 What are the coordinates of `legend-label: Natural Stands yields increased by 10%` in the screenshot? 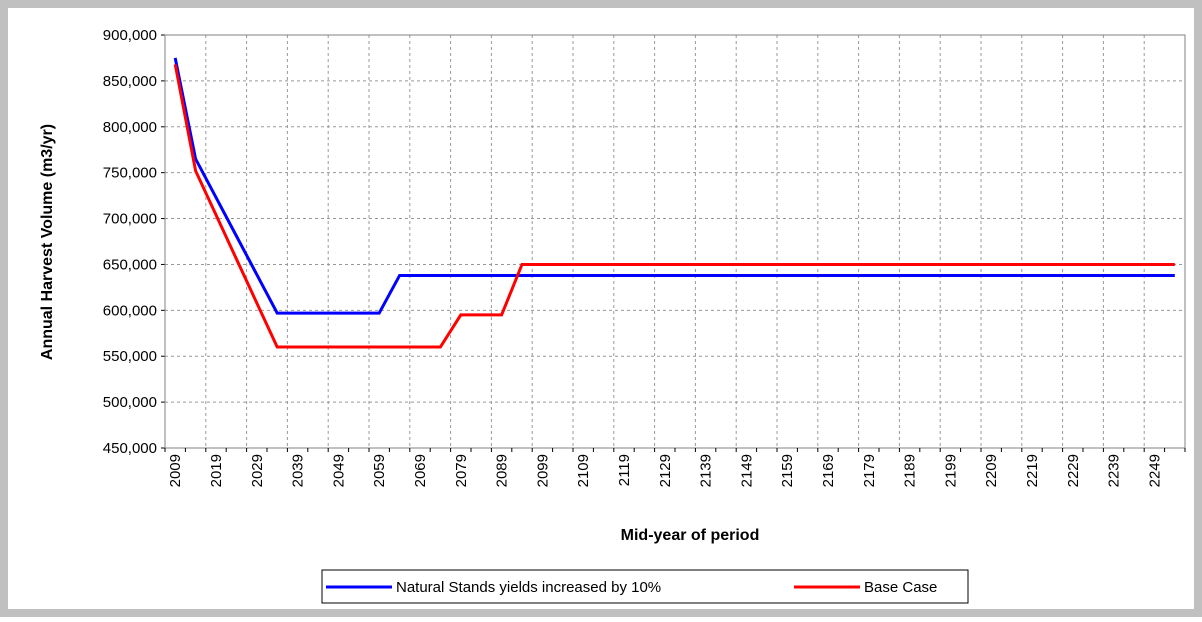 It's located at (528, 587).